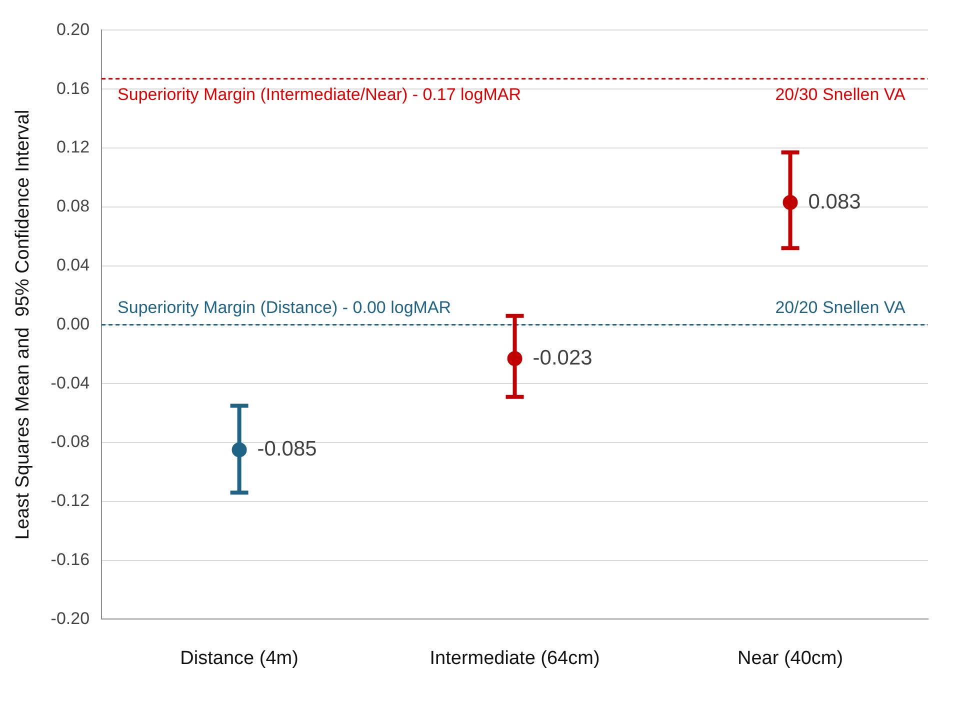  What do you see at coordinates (70, 382) in the screenshot?
I see `y-tick-label: -0.04` at bounding box center [70, 382].